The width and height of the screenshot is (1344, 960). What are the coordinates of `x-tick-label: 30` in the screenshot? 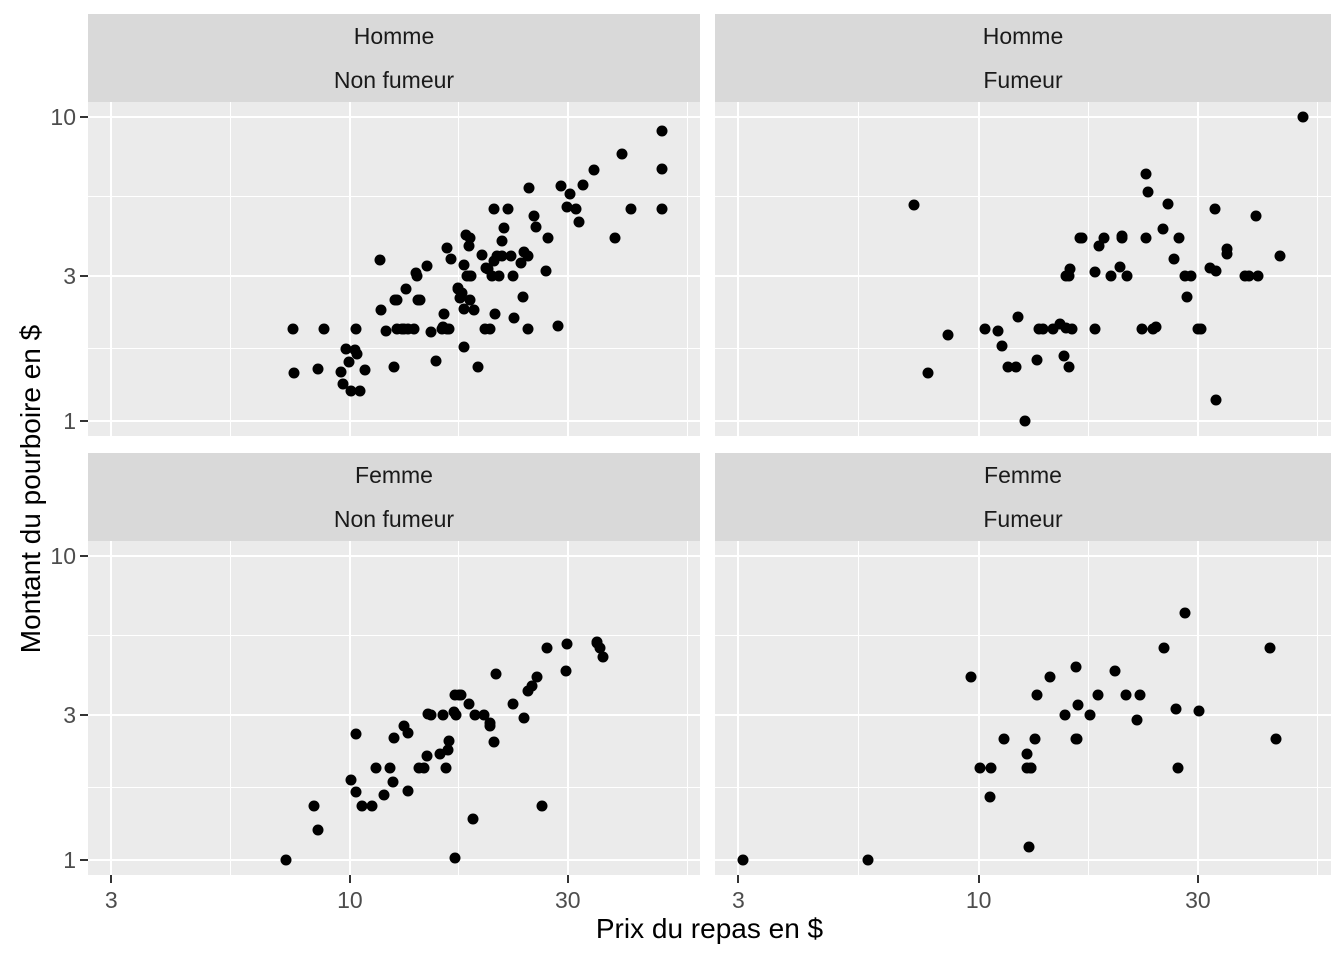 It's located at (1198, 900).